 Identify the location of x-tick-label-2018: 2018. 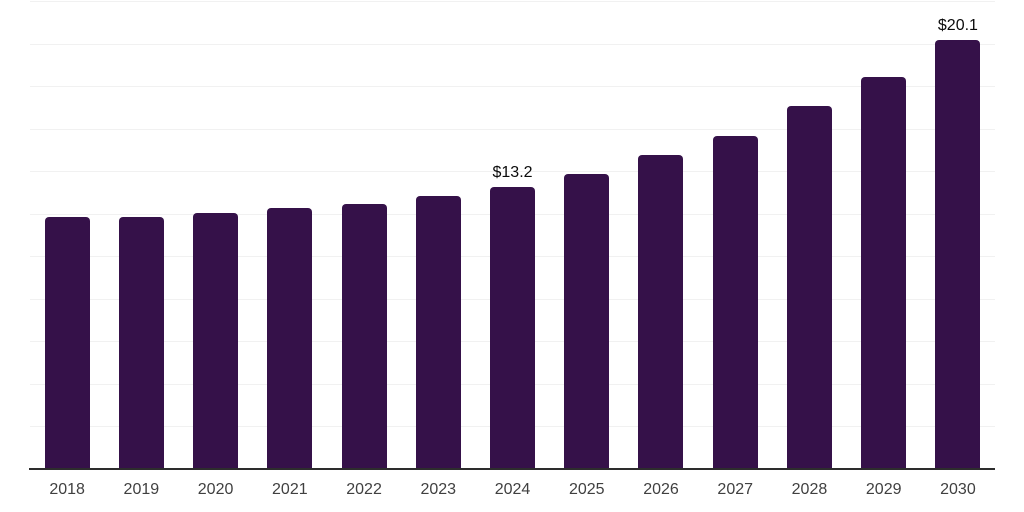
(67, 489).